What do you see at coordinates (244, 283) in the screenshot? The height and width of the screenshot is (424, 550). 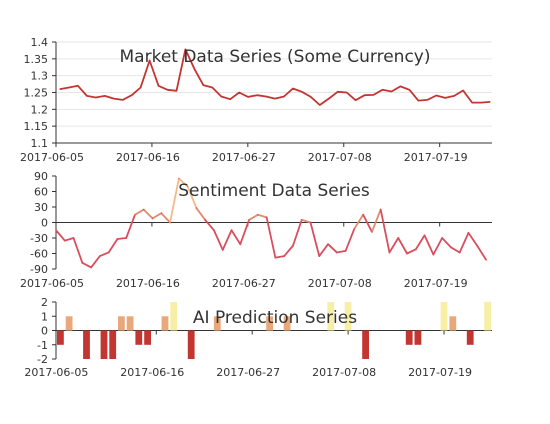 I see `x-tick-label: 2017-06-27` at bounding box center [244, 283].